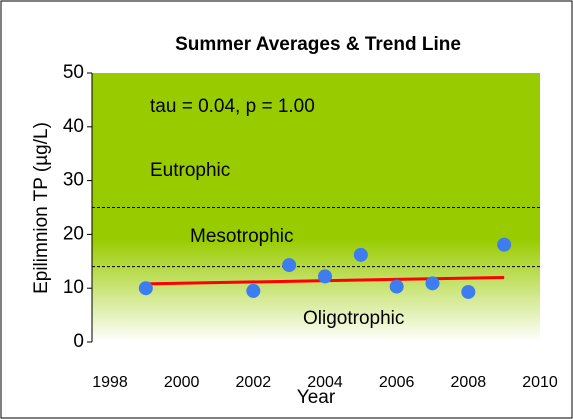 Image resolution: width=573 pixels, height=419 pixels. Describe the element at coordinates (469, 382) in the screenshot. I see `x-tick-label: 2008` at that location.